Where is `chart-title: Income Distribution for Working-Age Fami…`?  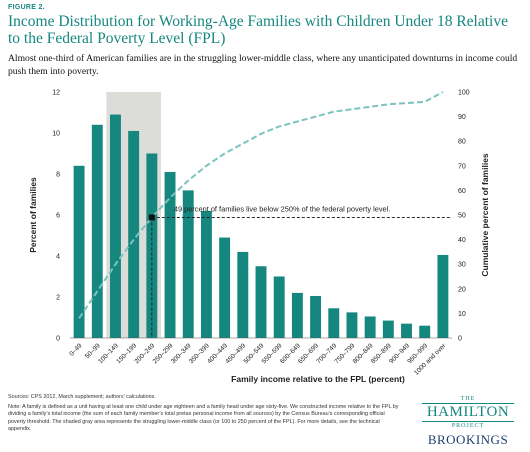 chart-title: Income Distribution for Working-Age Fami… is located at coordinates (258, 30).